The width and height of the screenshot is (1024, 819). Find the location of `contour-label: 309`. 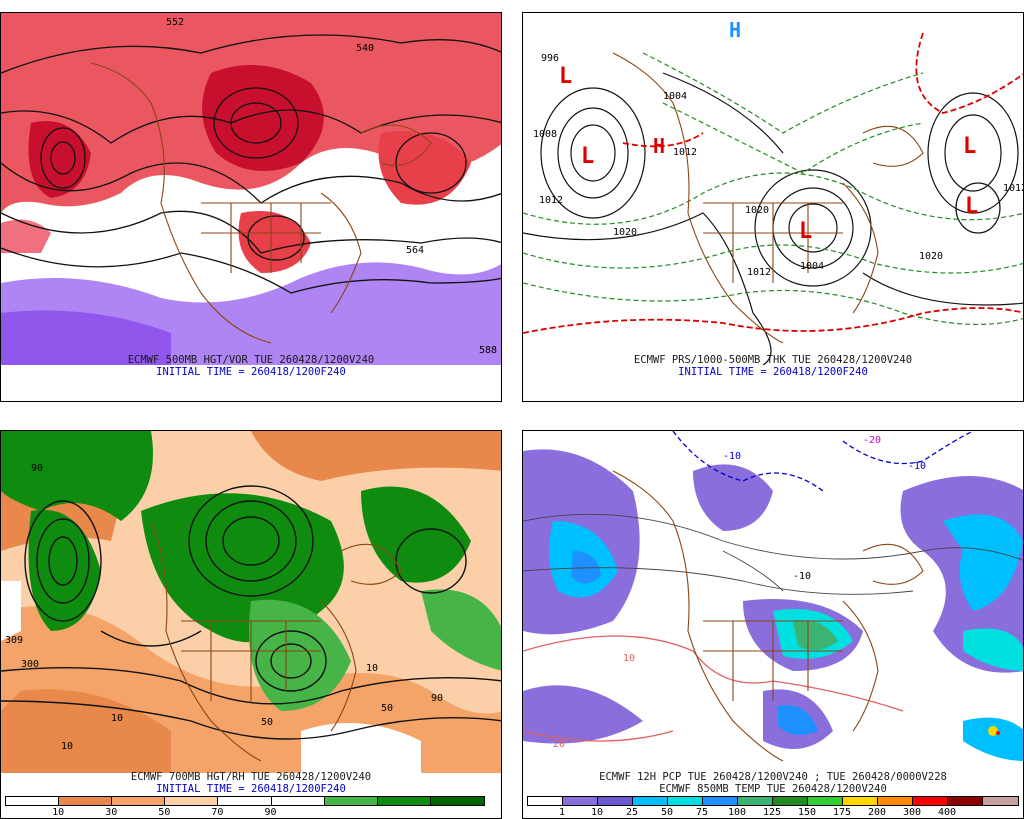

contour-label: 309 is located at coordinates (14, 640).